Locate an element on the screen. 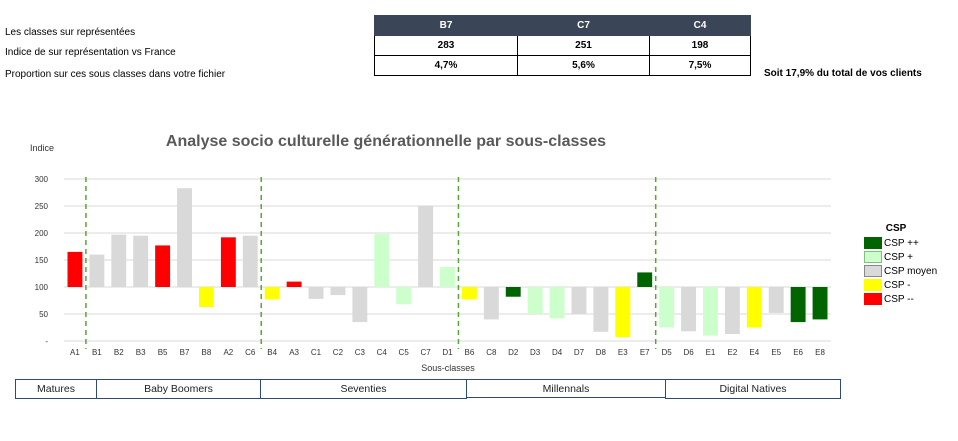 The width and height of the screenshot is (958, 441). bar-D3 is located at coordinates (535, 300).